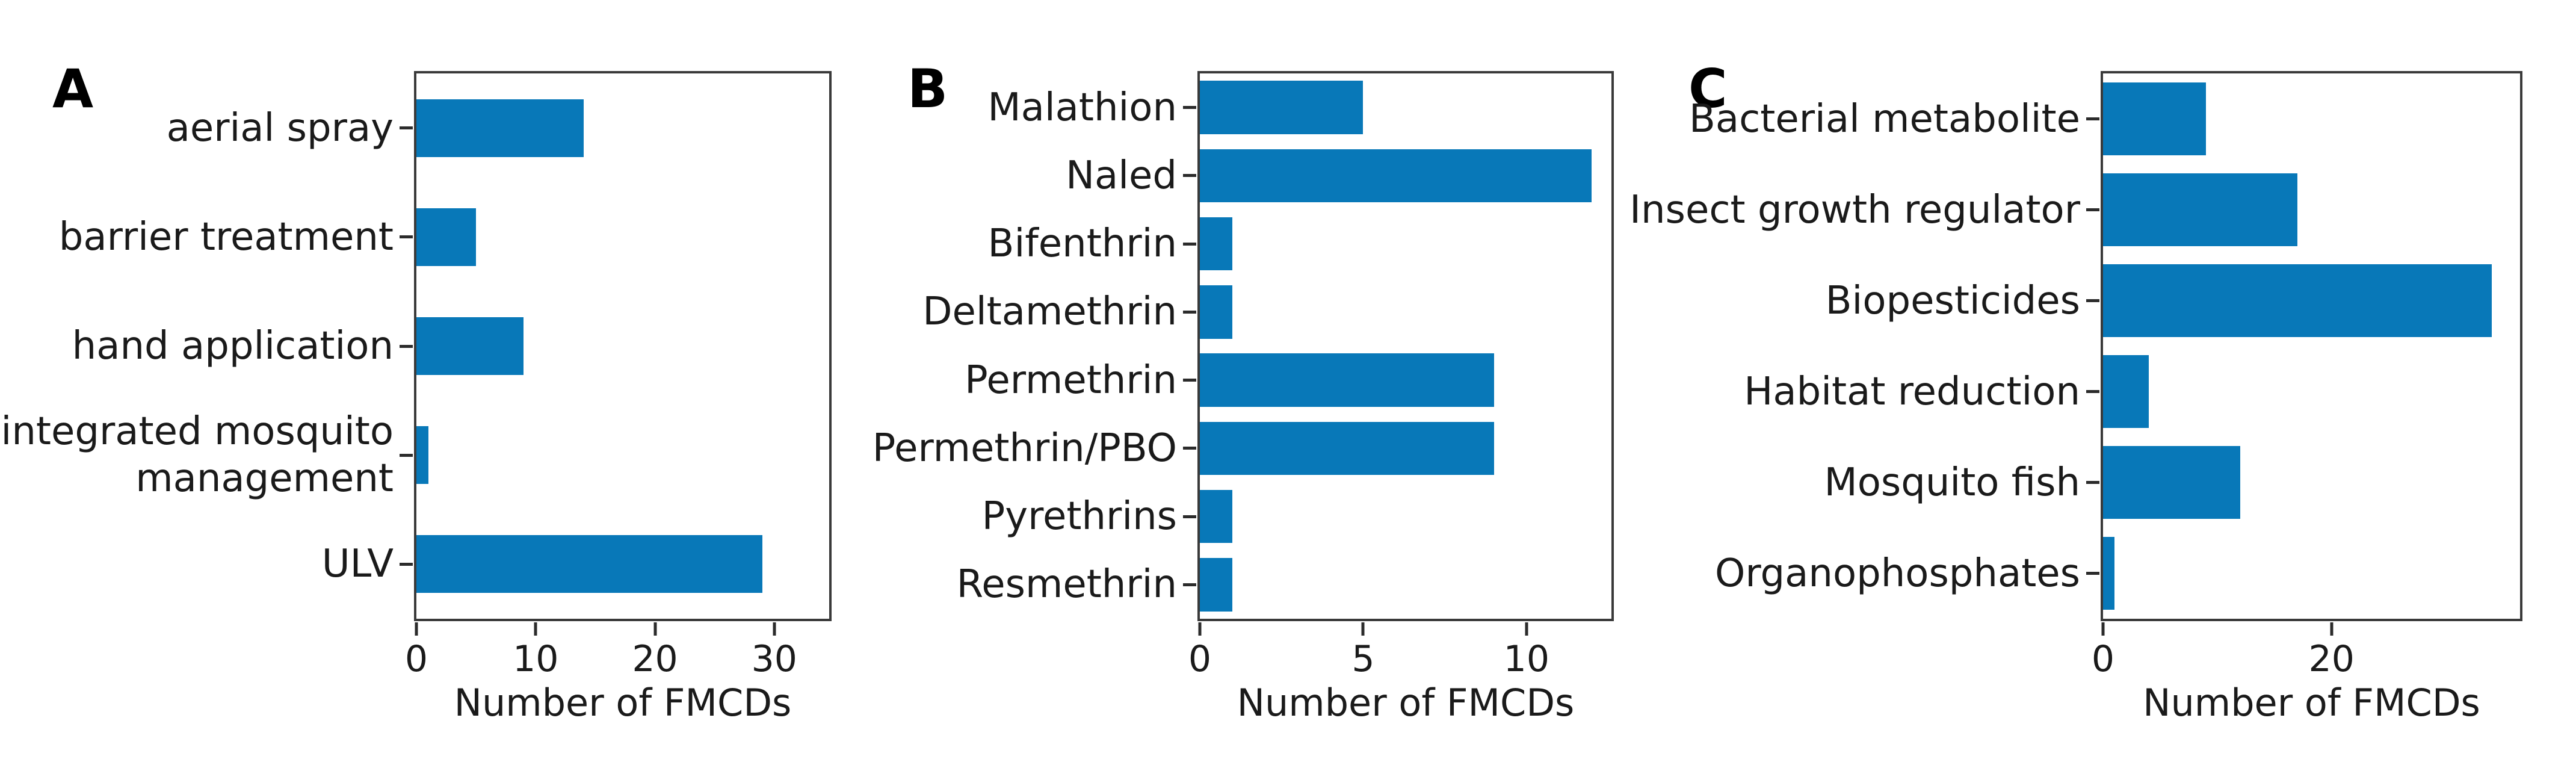 The width and height of the screenshot is (2576, 759). I want to click on category-label-barrier-treatment: barrier treatment, so click(226, 236).